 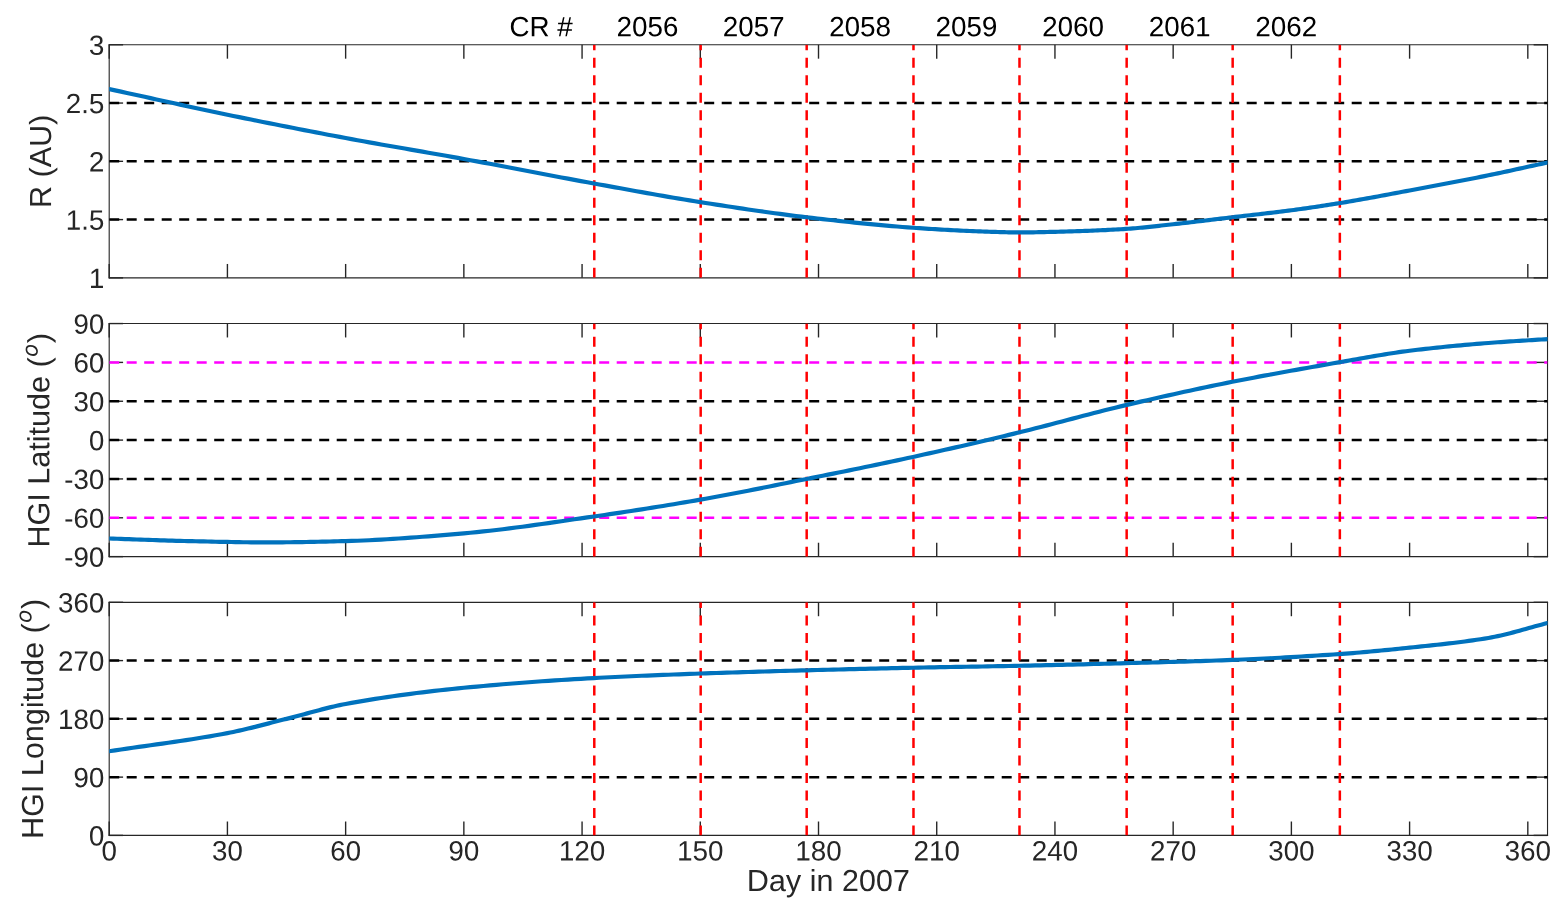 I want to click on text: 2056, so click(x=647, y=26).